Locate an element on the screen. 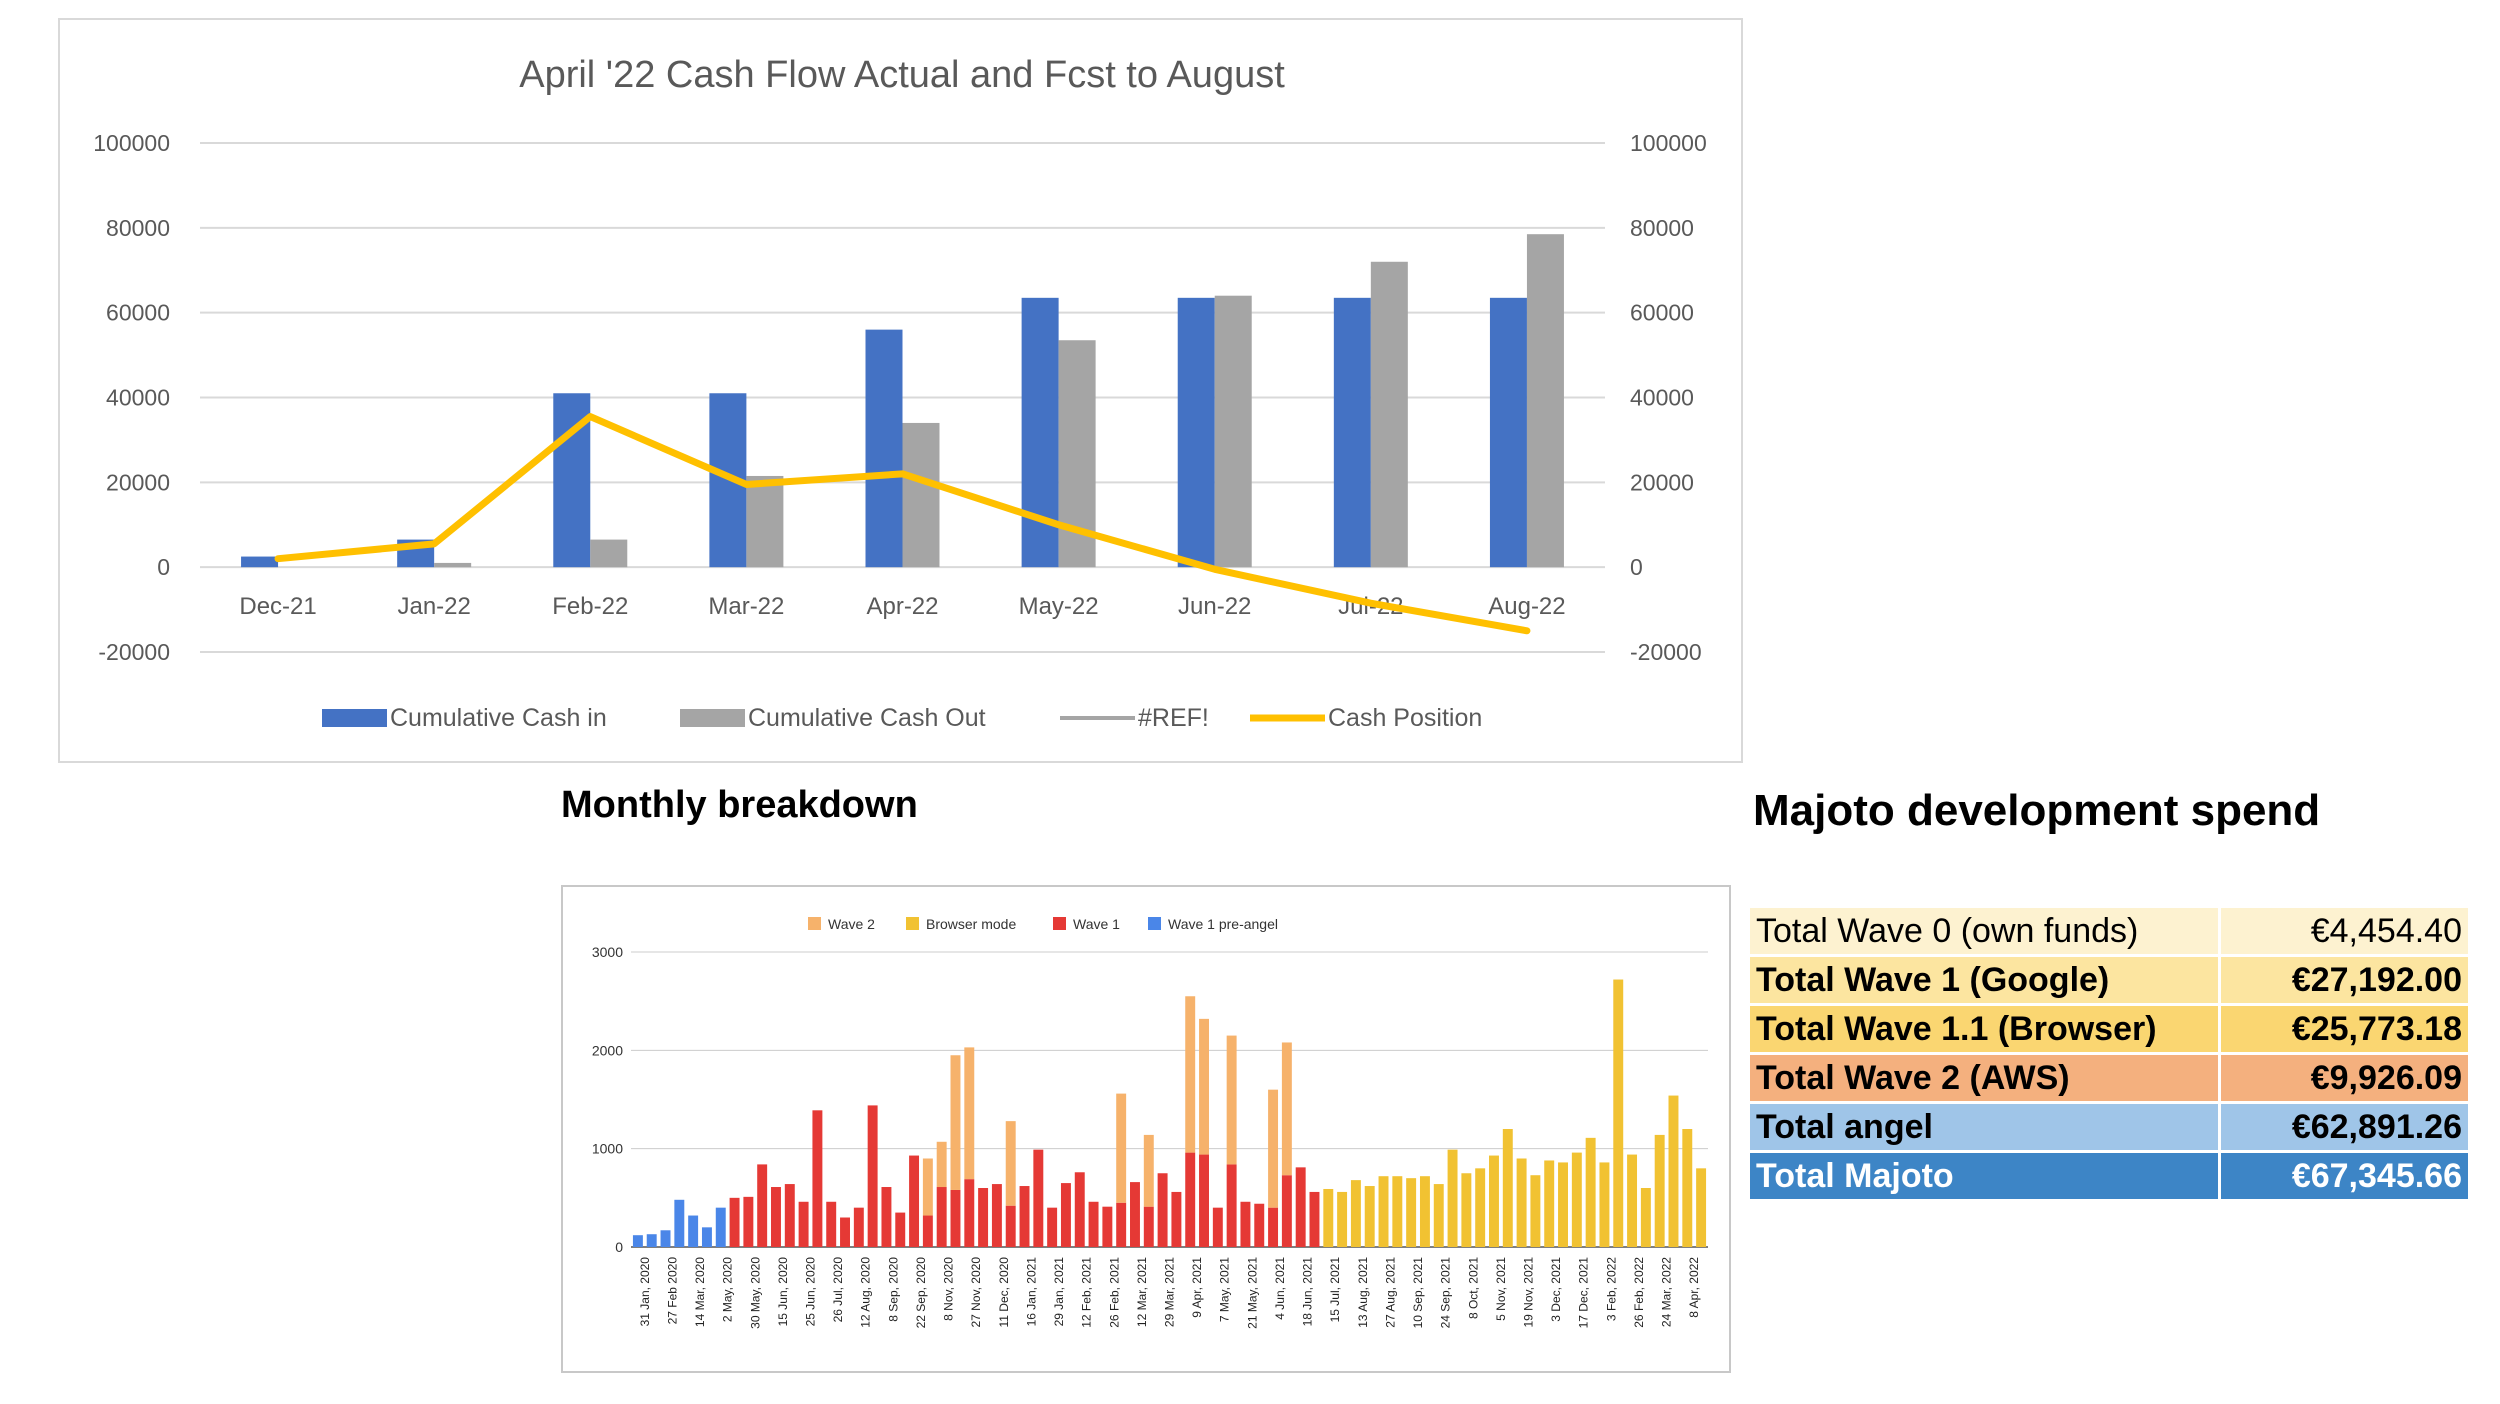  x-tick-label: 12 Aug, 2020 is located at coordinates (866, 1292).